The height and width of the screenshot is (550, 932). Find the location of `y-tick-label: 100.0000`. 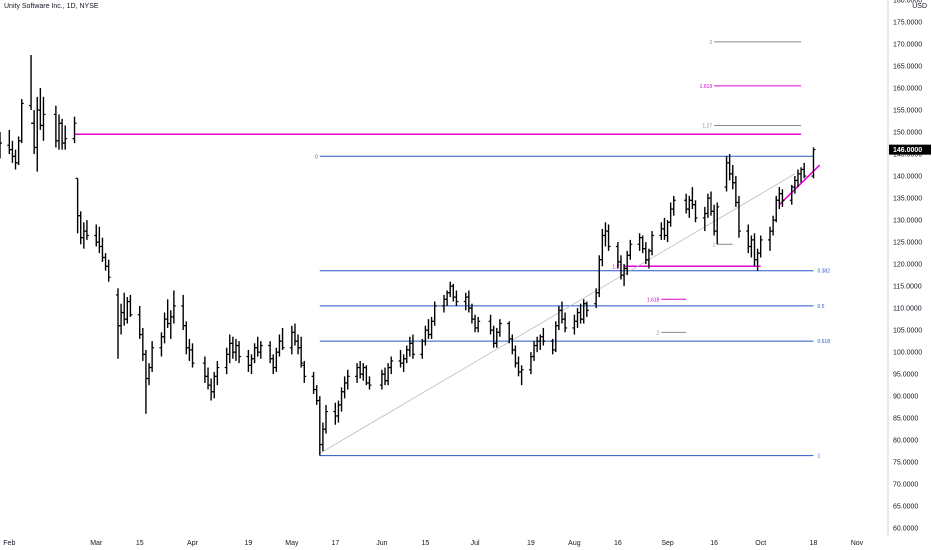

y-tick-label: 100.0000 is located at coordinates (907, 353).